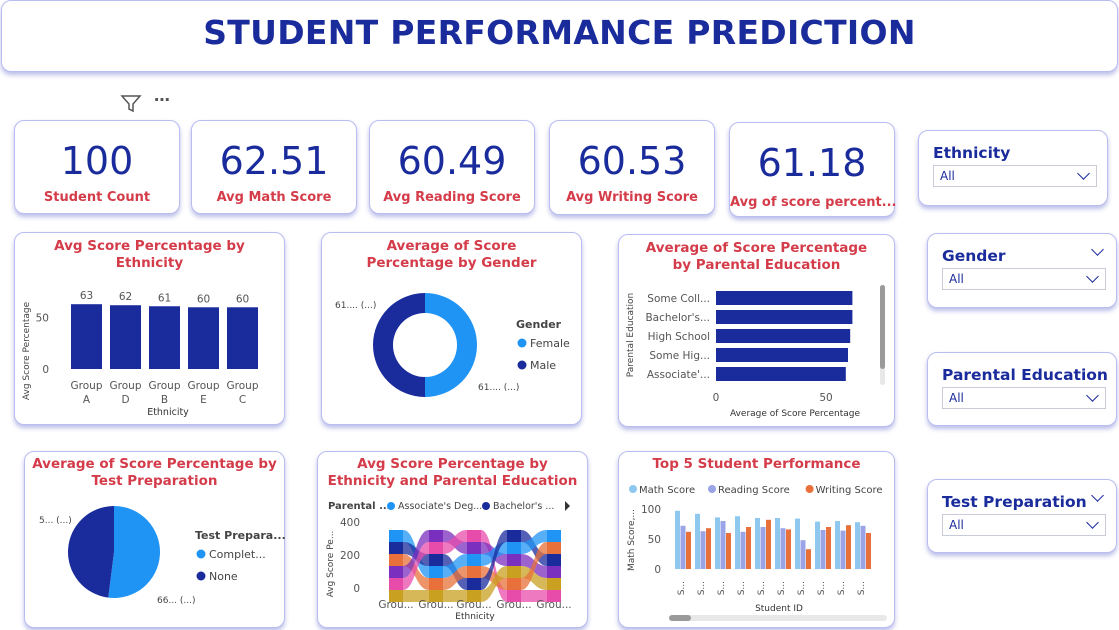 This screenshot has width=1119, height=630. I want to click on x-tick-label: B, so click(164, 400).